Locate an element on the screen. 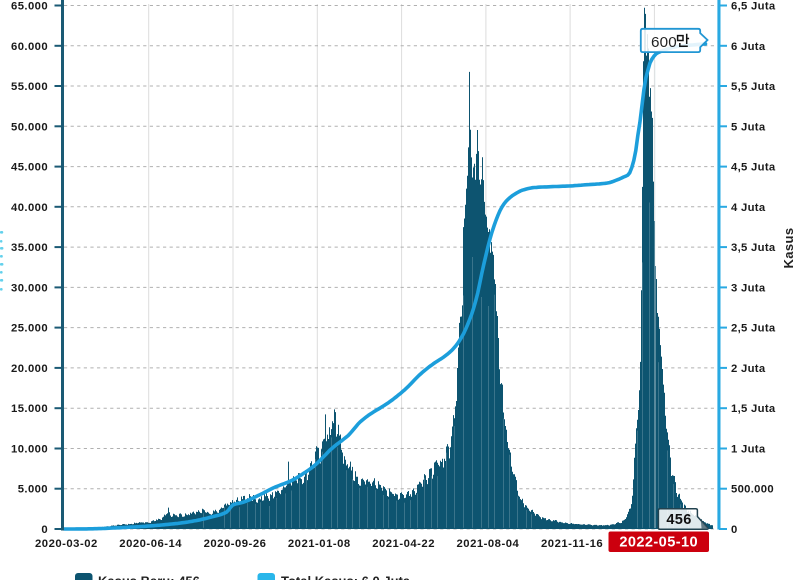 The height and width of the screenshot is (580, 811). svg-text: 5,5 Juta is located at coordinates (753, 87).